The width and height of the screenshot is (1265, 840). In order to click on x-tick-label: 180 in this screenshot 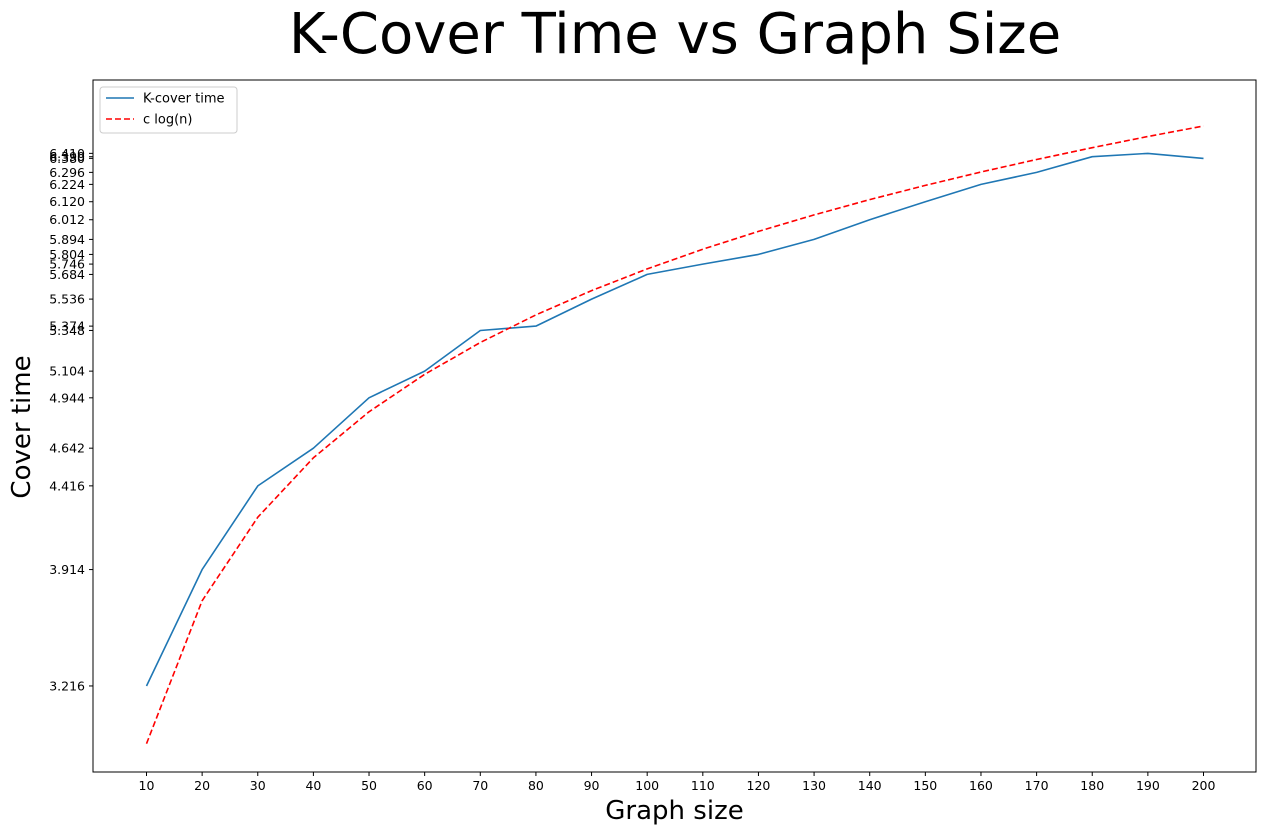, I will do `click(1092, 785)`.